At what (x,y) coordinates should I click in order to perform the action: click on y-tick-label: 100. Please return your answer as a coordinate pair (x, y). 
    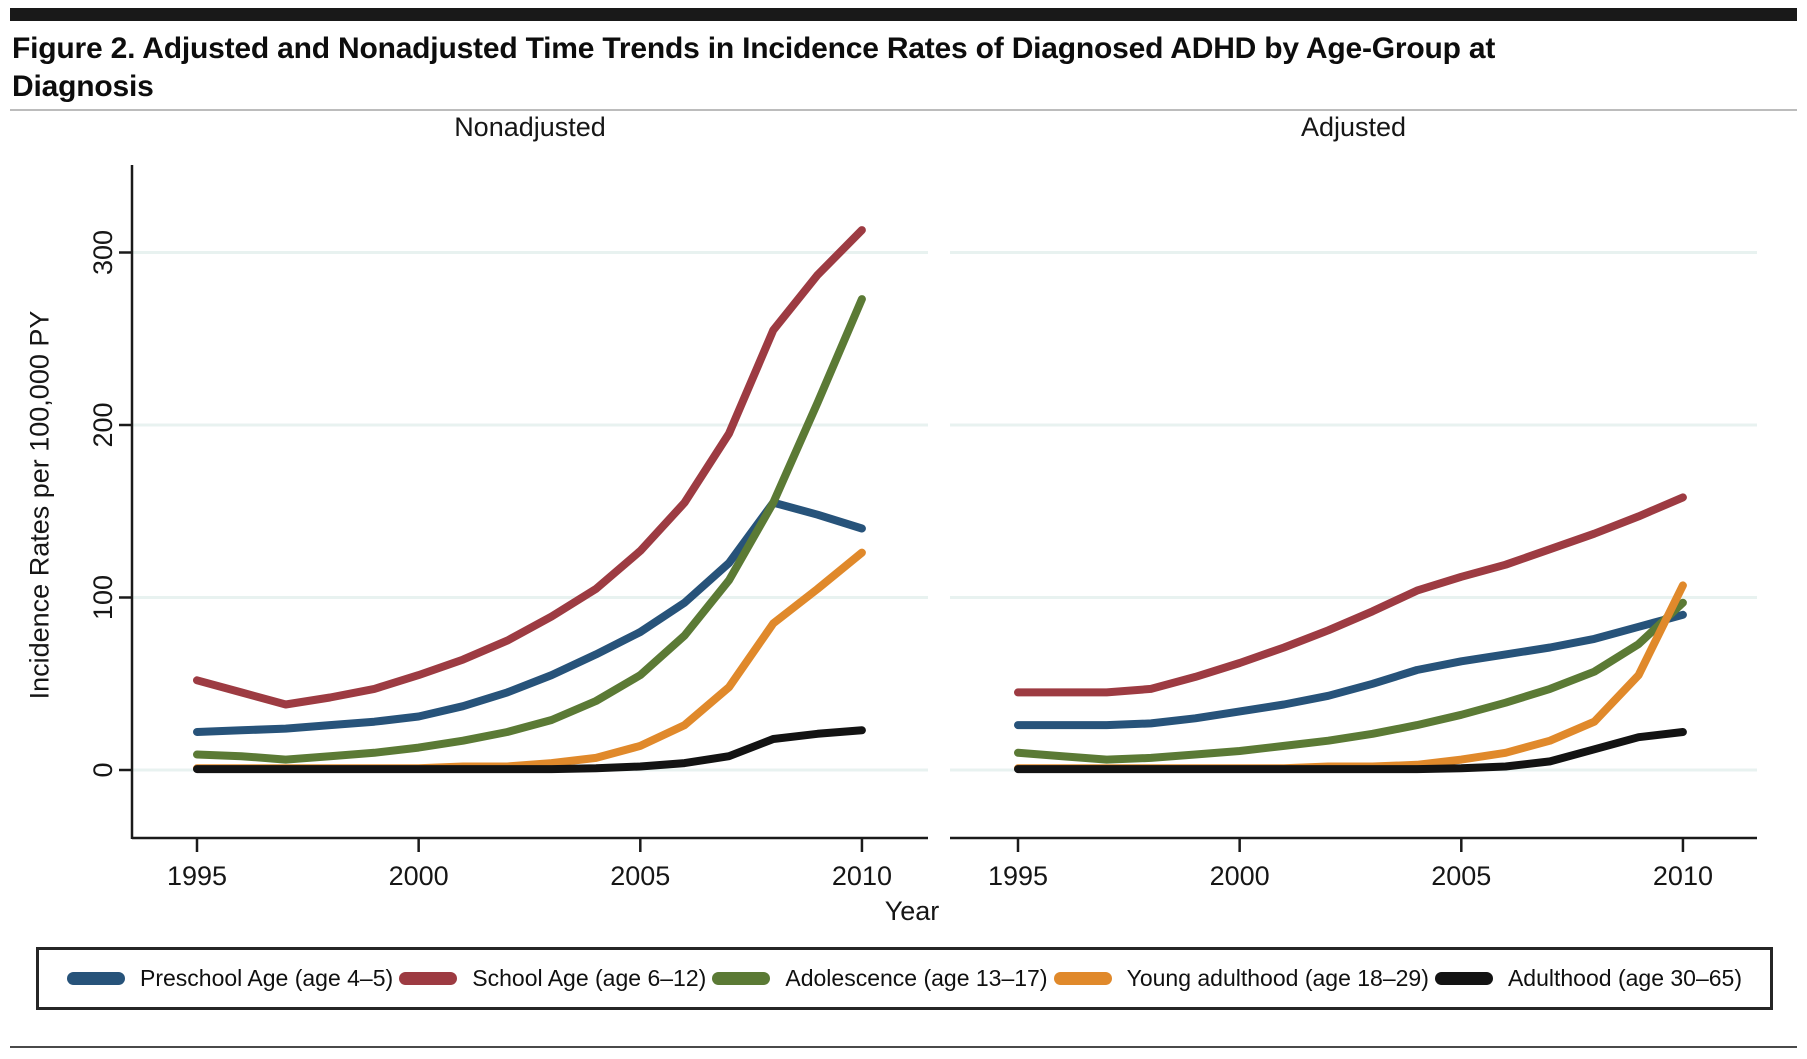
    Looking at the image, I should click on (103, 597).